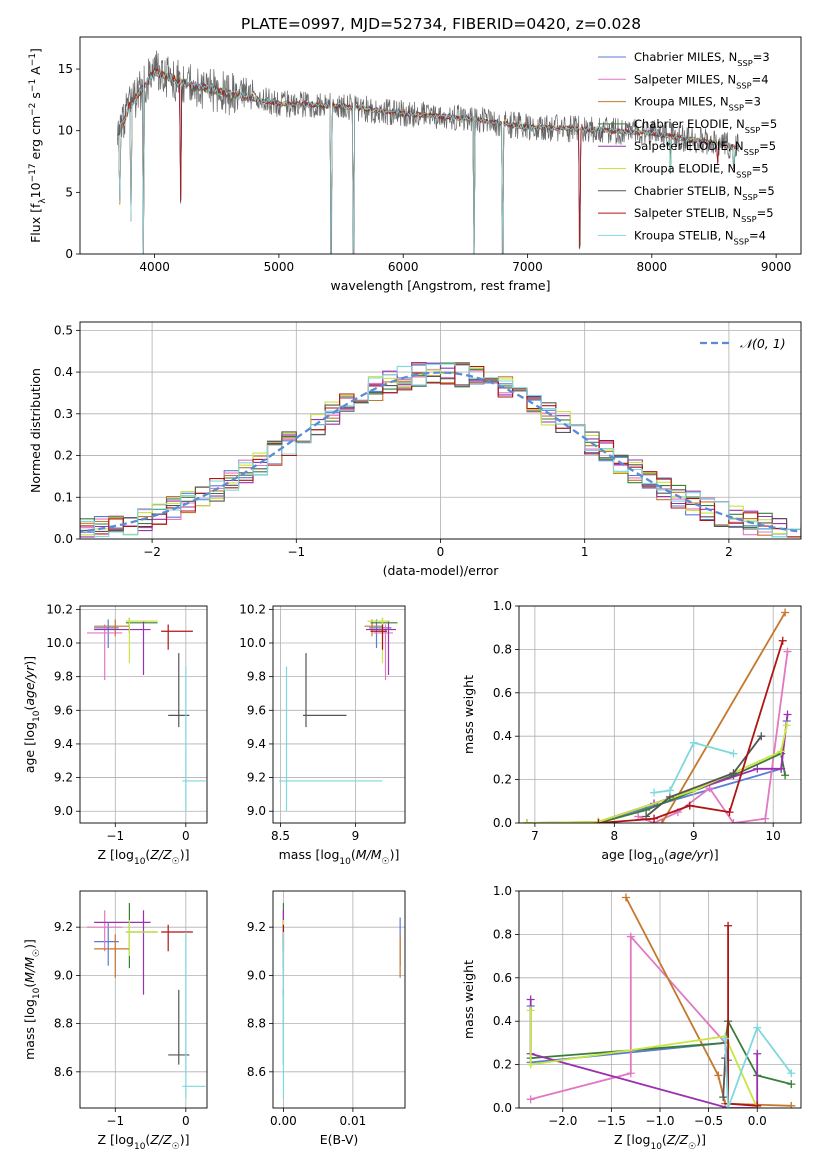  Describe the element at coordinates (154, 267) in the screenshot. I see `x-tick-label: 4000` at that location.